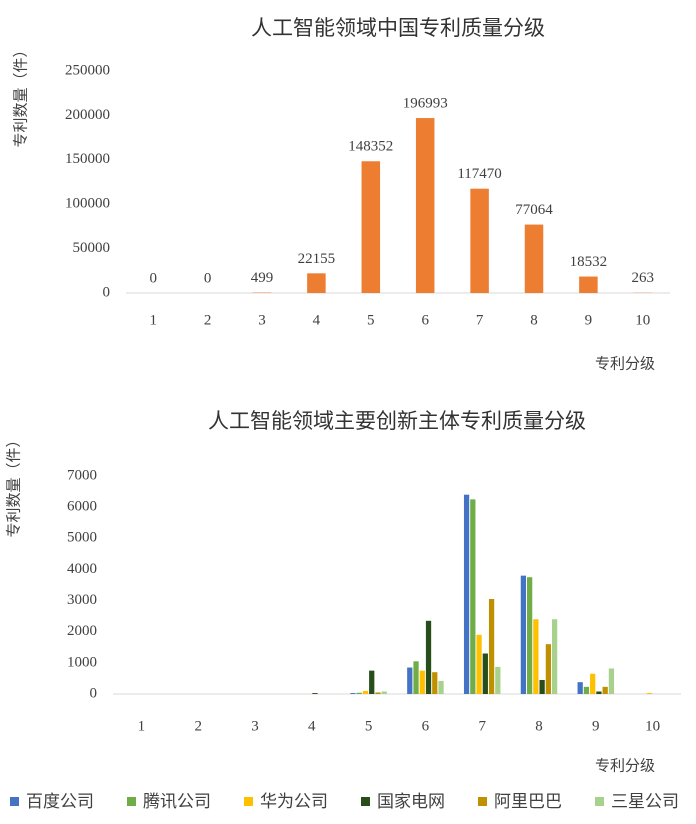 This screenshot has height=824, width=696. Describe the element at coordinates (92, 248) in the screenshot. I see `y-tick-label: 50000` at that location.